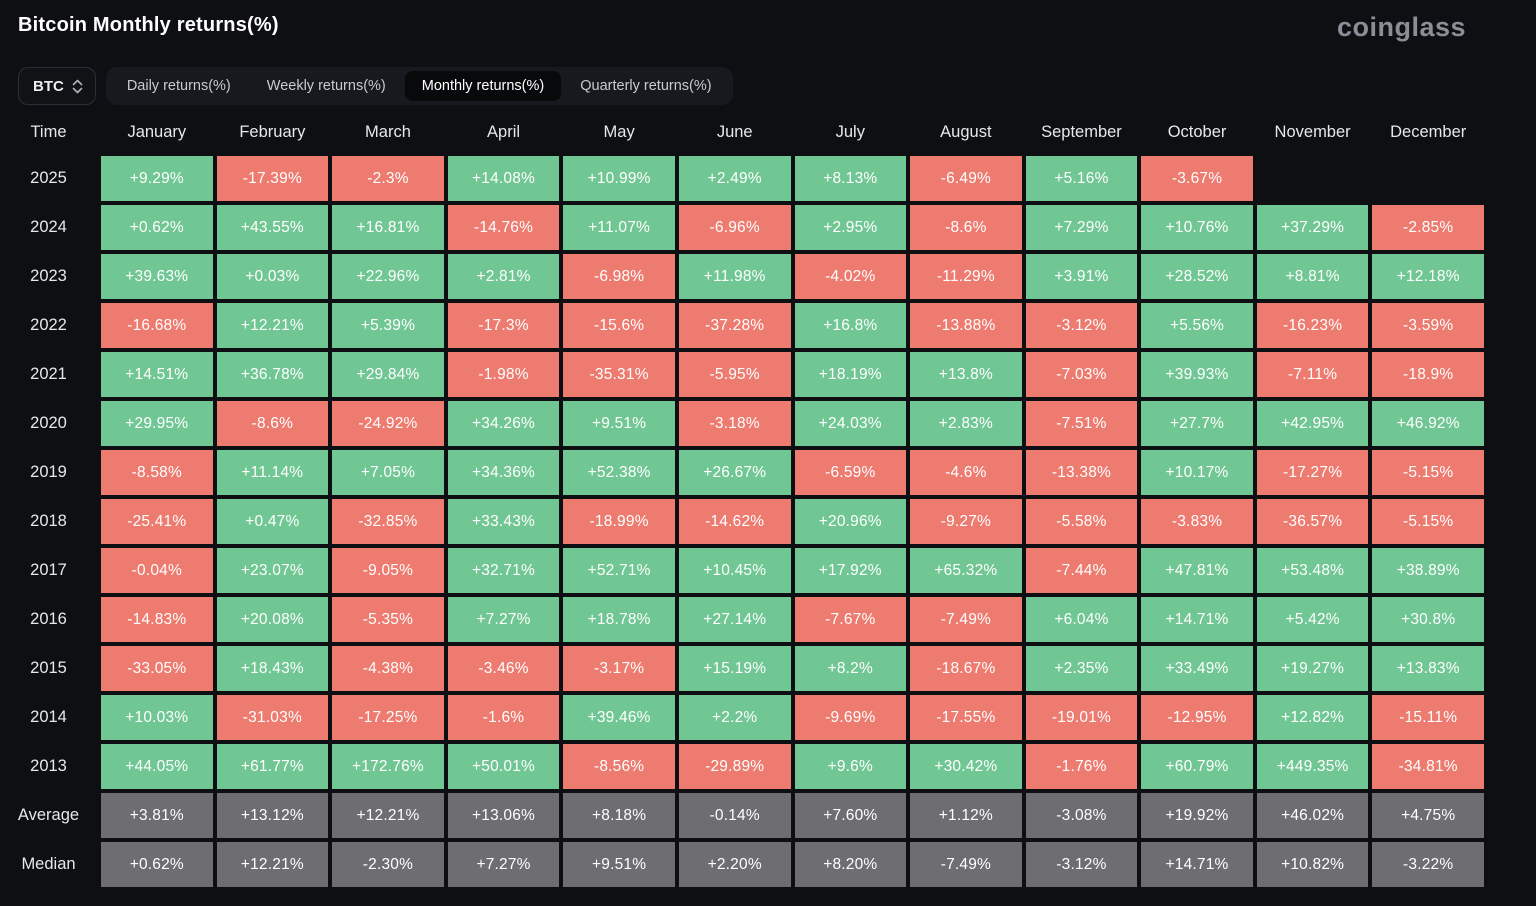 This screenshot has height=906, width=1536. Describe the element at coordinates (619, 864) in the screenshot. I see `return-cell: +9.51%` at that location.